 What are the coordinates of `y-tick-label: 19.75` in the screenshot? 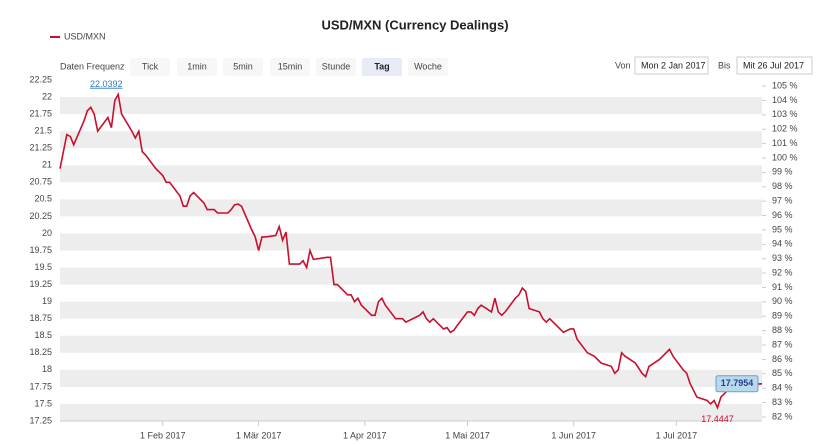 It's located at (40, 250).